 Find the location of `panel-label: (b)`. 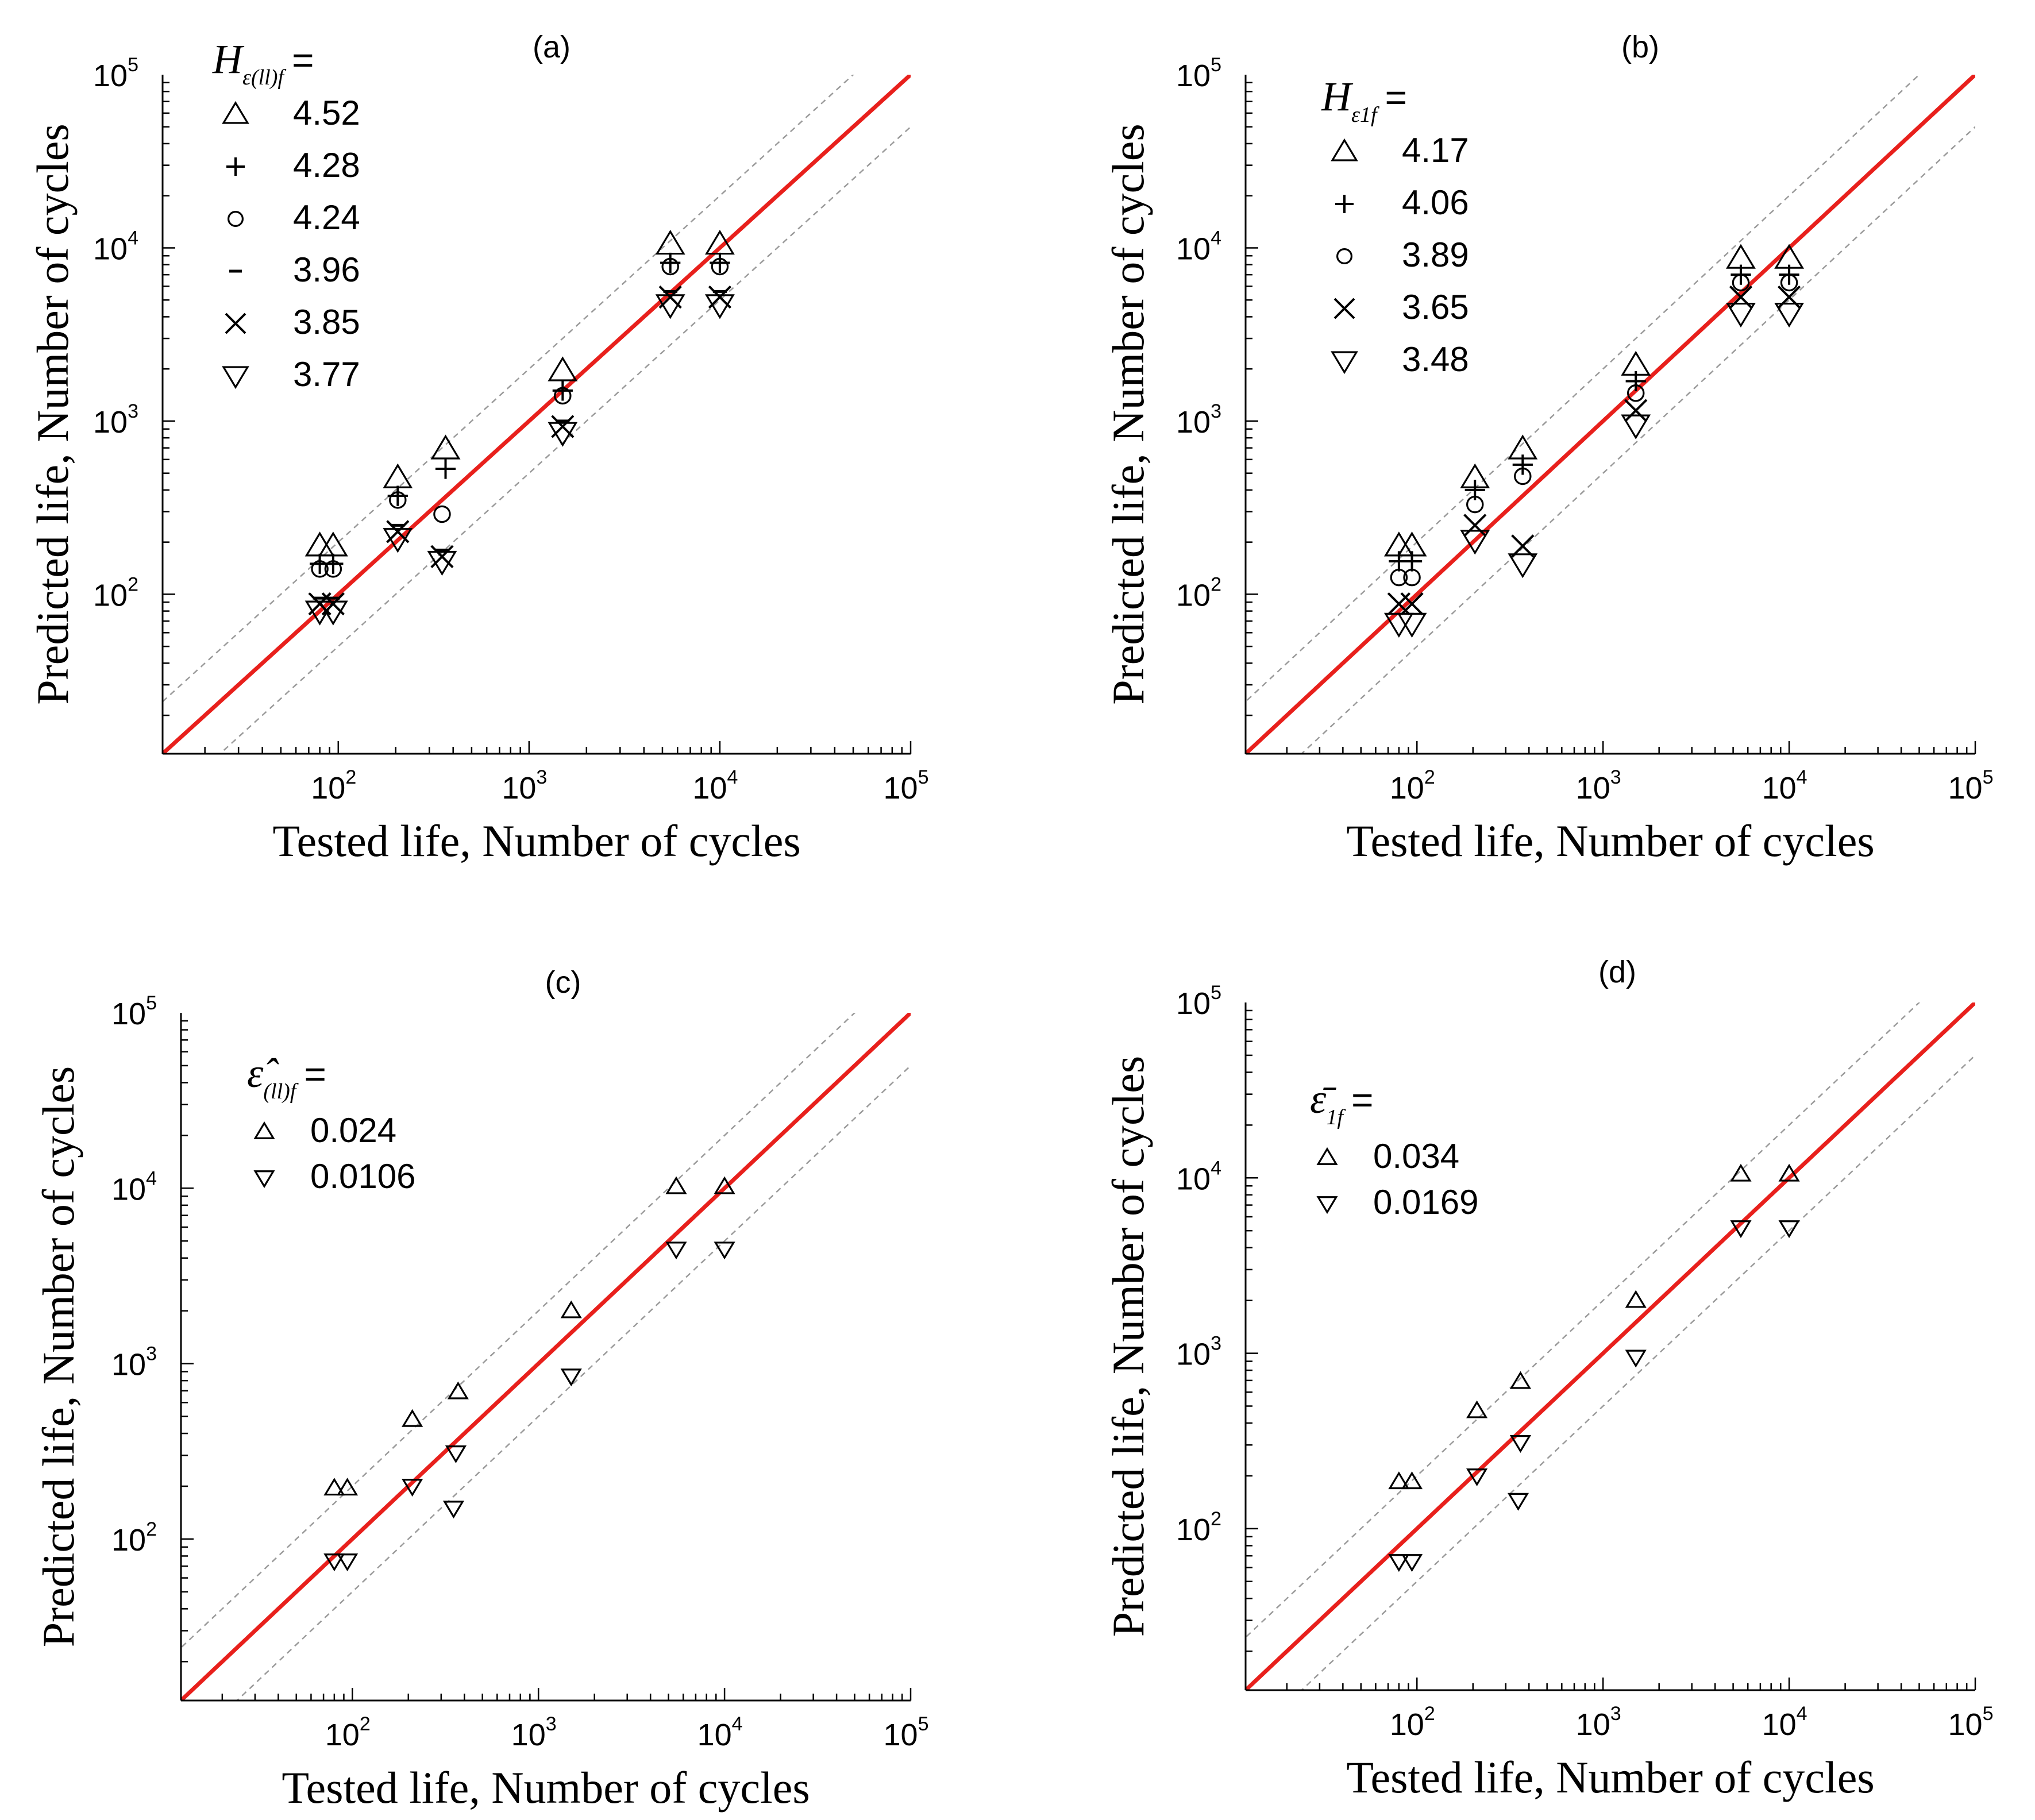

panel-label: (b) is located at coordinates (1640, 47).